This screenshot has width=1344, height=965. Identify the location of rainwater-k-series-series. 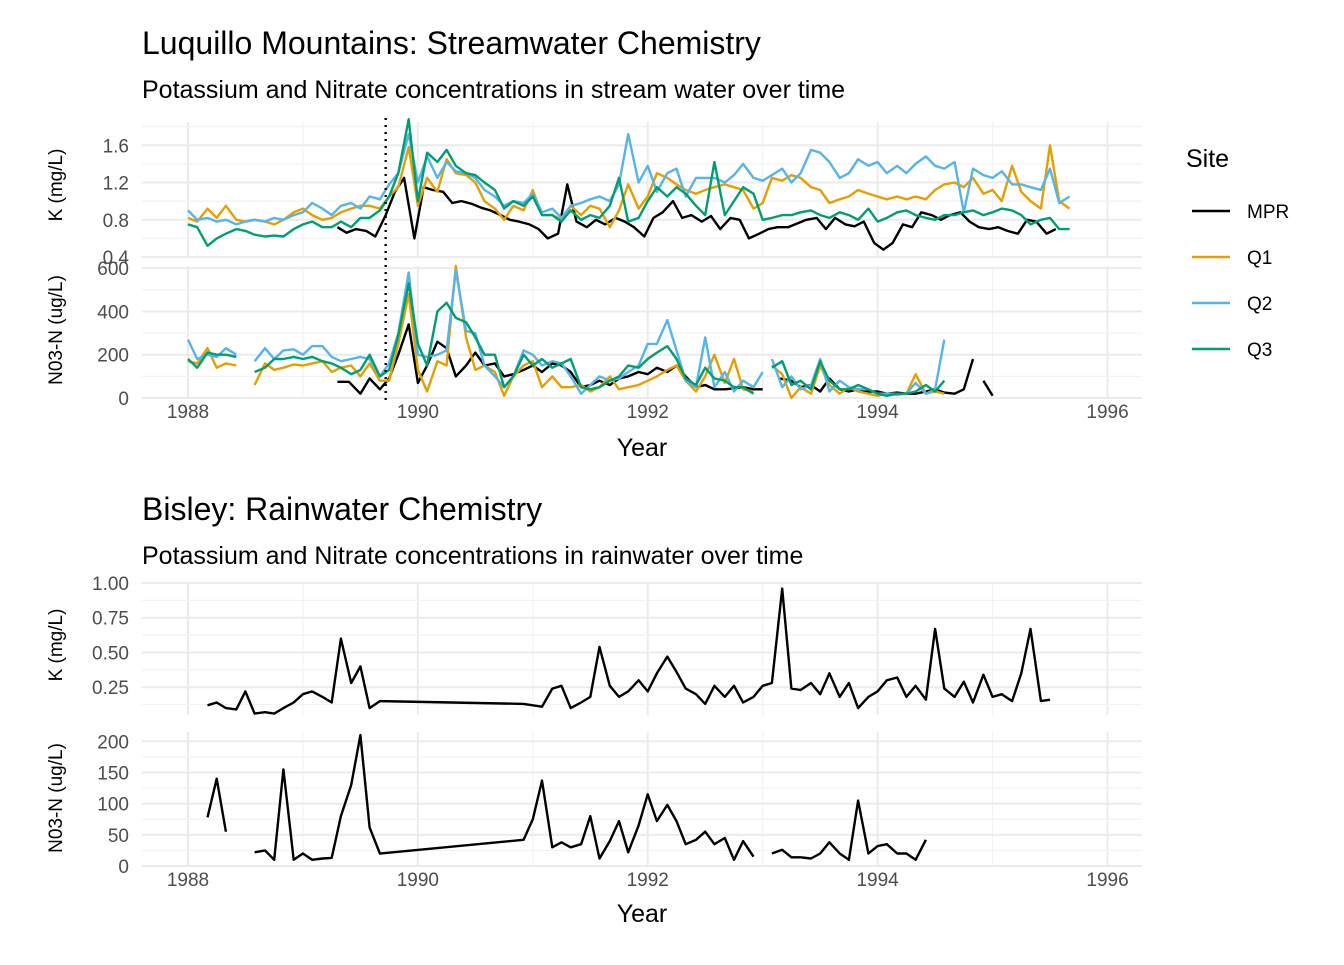
(629, 651).